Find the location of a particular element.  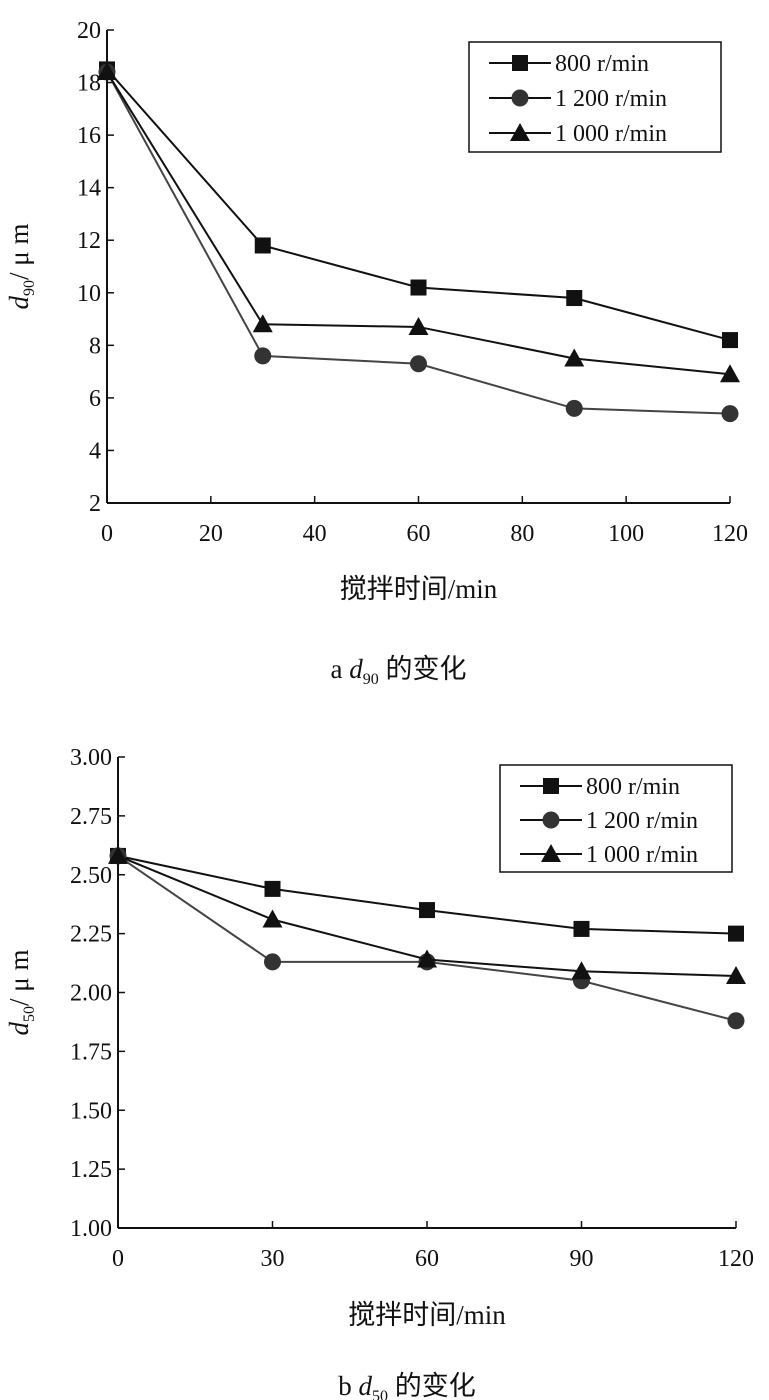

y-tick-label: 18 is located at coordinates (89, 84).